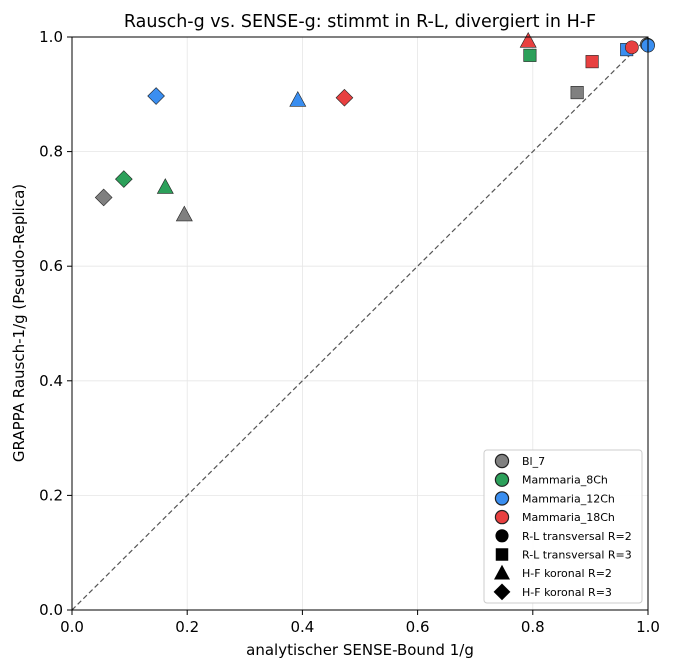 The width and height of the screenshot is (673, 670). Describe the element at coordinates (51, 495) in the screenshot. I see `y-tick-label: 0.2` at that location.